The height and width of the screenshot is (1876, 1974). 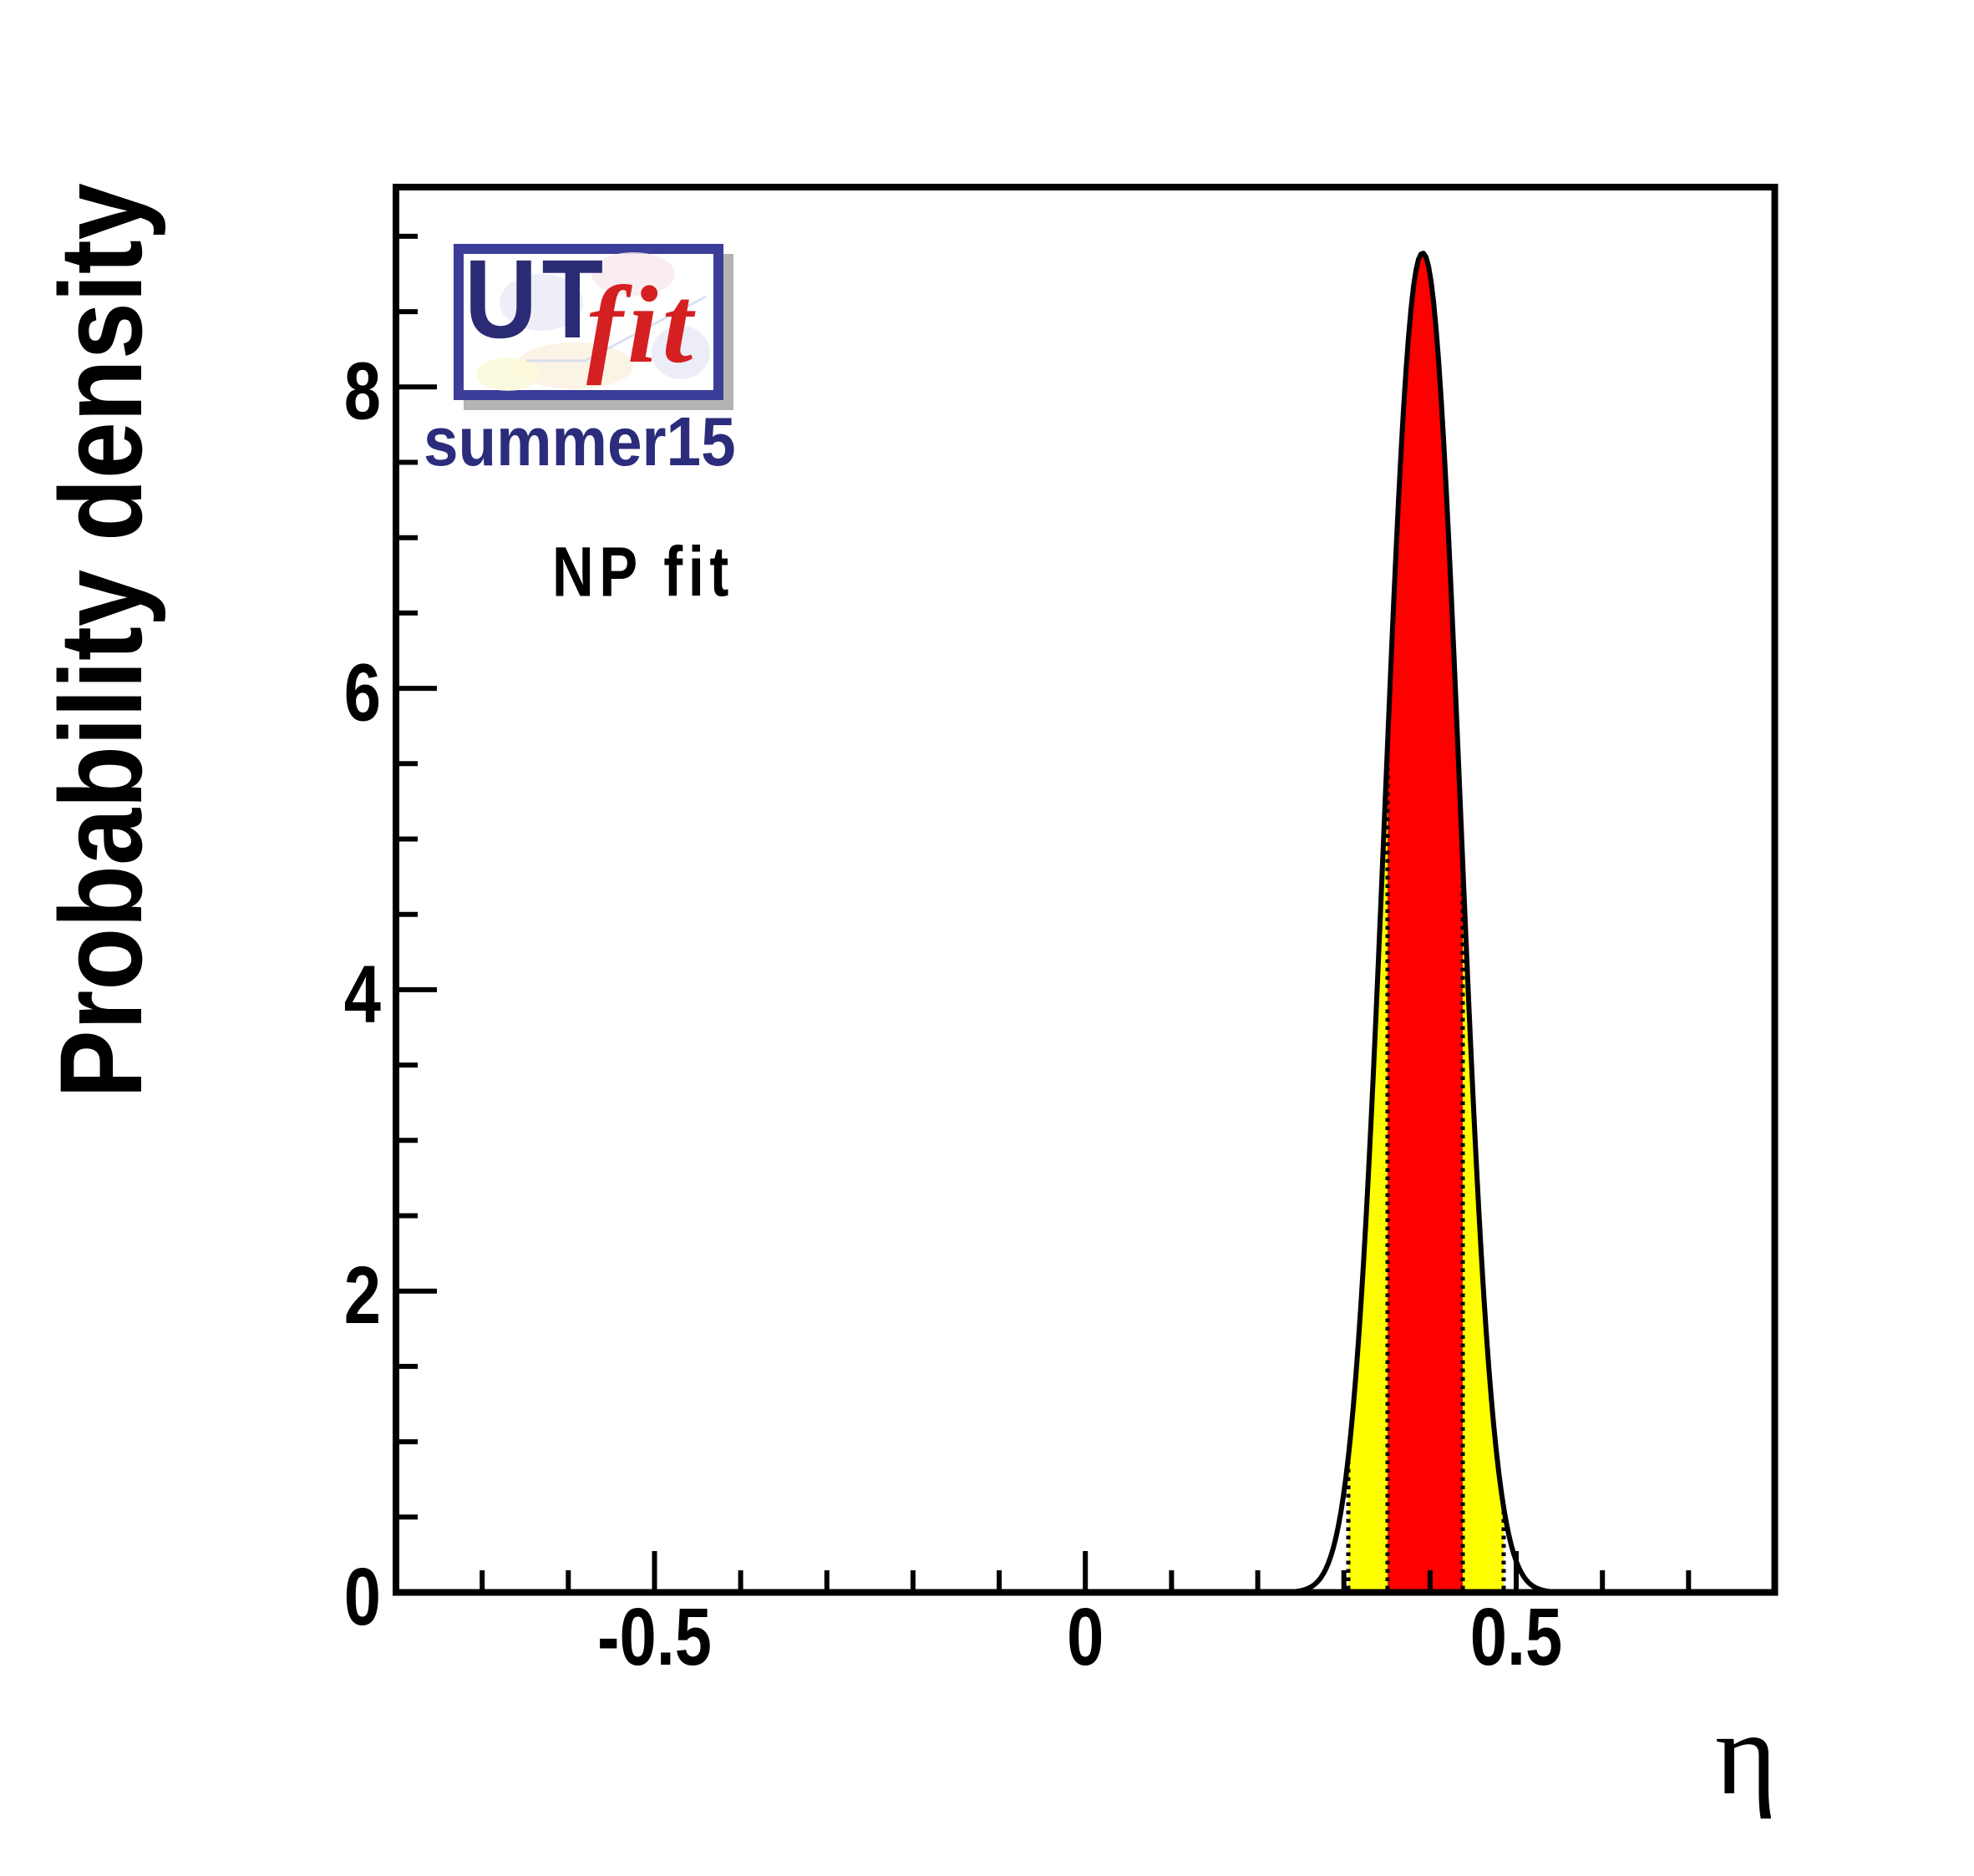 I want to click on svg-text: 0.5, so click(x=1516, y=1637).